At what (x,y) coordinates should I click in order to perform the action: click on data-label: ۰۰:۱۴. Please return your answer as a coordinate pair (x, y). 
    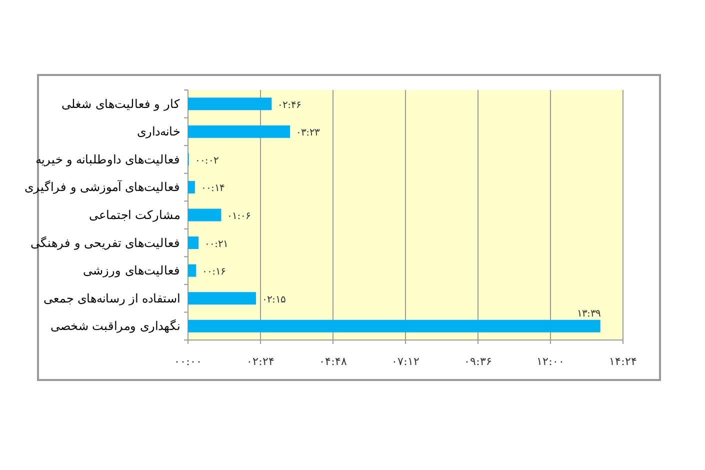
    Looking at the image, I should click on (212, 188).